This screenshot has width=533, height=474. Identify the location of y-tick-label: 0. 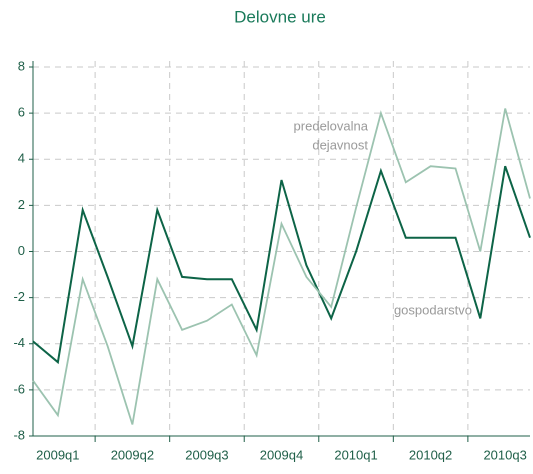
(21, 250).